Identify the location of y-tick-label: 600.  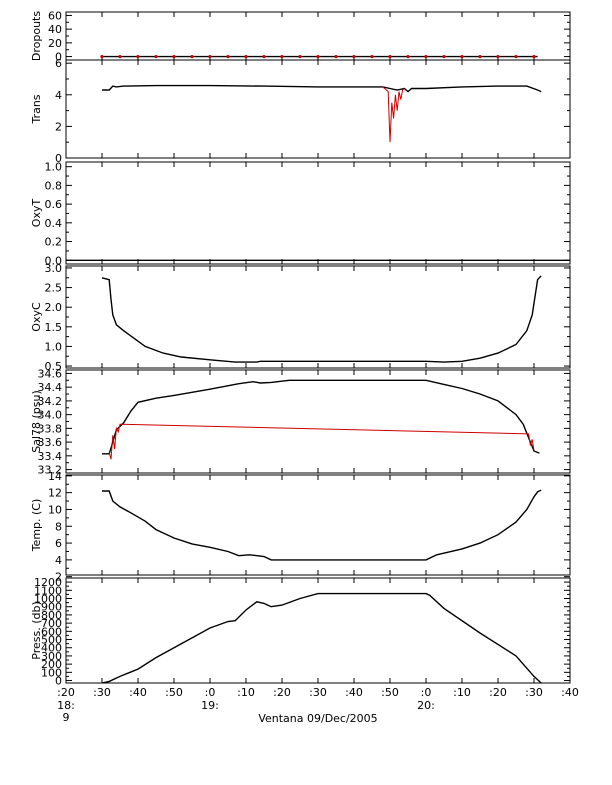
(51, 631).